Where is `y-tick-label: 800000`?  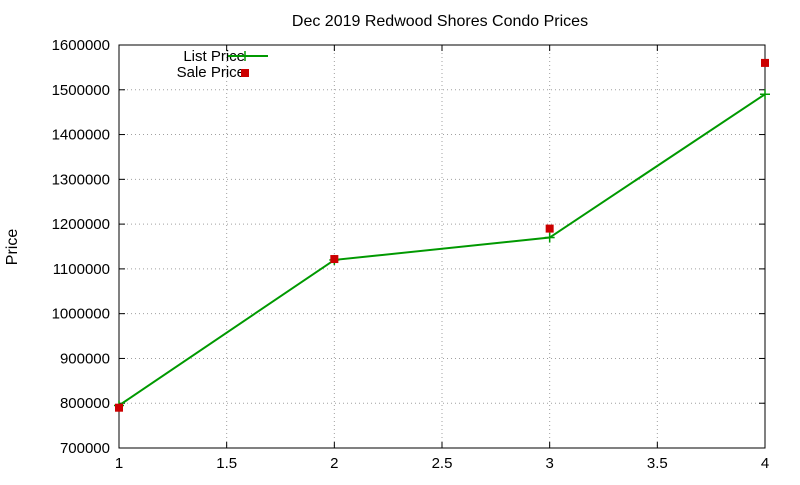 y-tick-label: 800000 is located at coordinates (85, 403).